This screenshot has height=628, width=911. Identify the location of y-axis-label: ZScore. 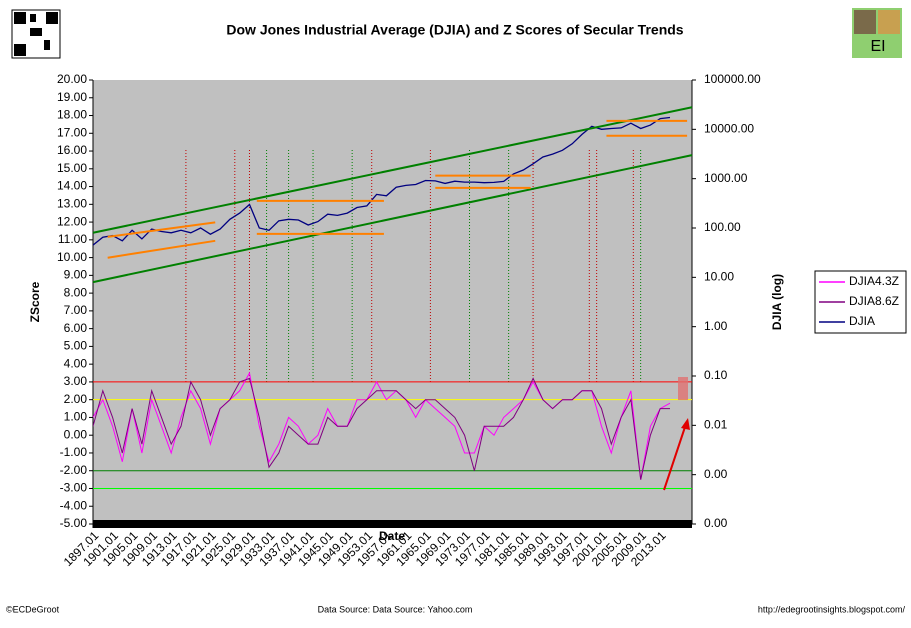
(35, 301).